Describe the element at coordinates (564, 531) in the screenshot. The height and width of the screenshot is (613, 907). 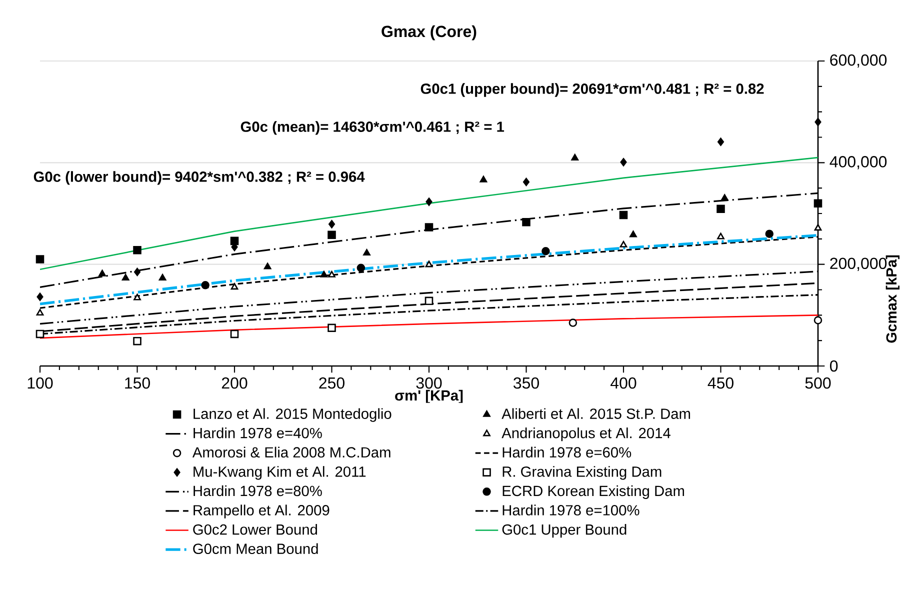
I see `legend-label: G0c1 Upper Bound` at that location.